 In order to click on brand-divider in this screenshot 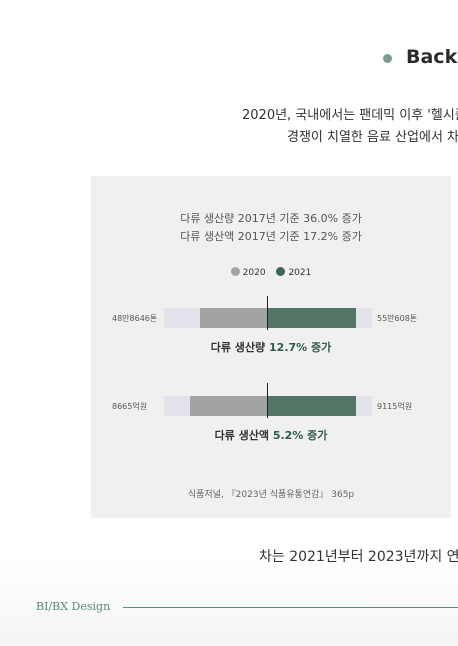, I will do `click(290, 607)`.